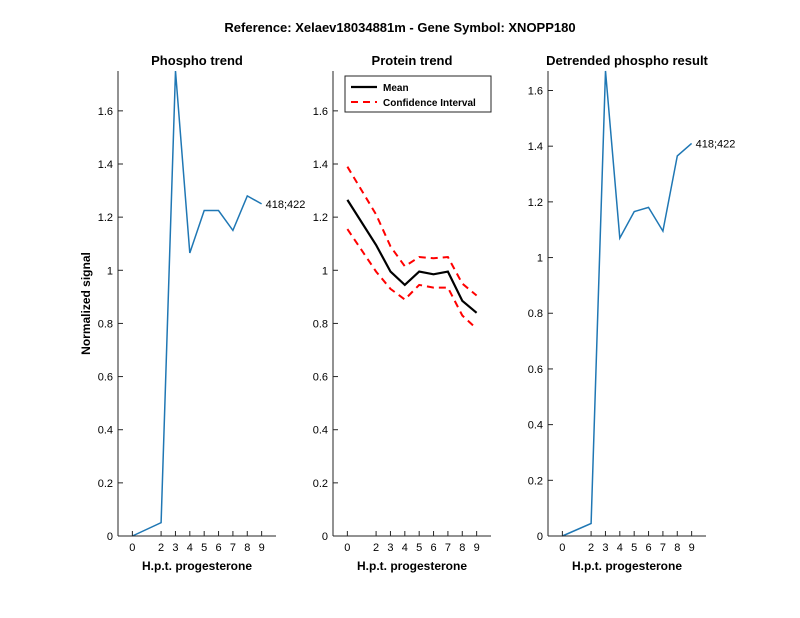 The height and width of the screenshot is (618, 800). Describe the element at coordinates (412, 60) in the screenshot. I see `panel-title: Protein trend` at that location.